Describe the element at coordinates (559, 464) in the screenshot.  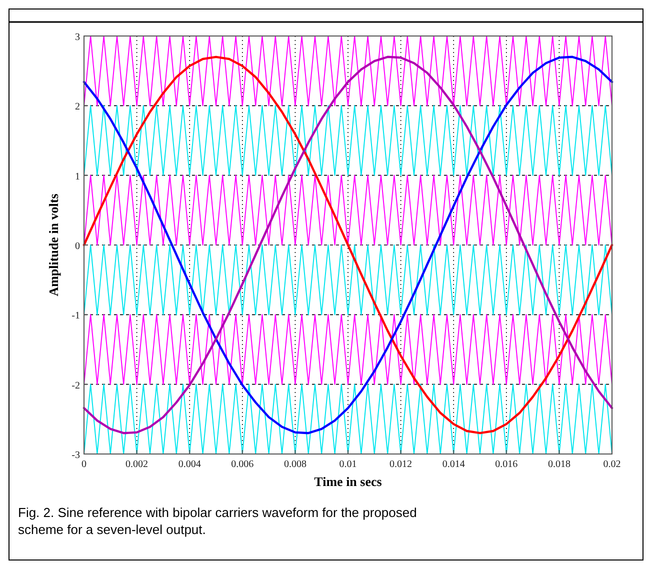
I see `x-tick-label: 0.018` at that location.